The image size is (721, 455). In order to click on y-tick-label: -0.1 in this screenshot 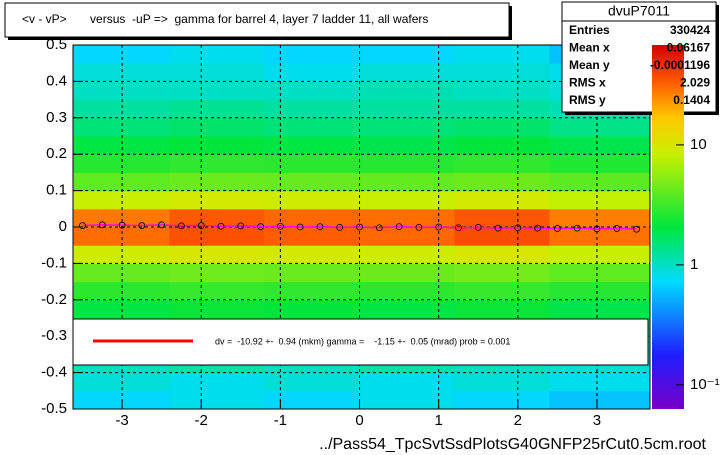, I will do `click(54, 262)`.